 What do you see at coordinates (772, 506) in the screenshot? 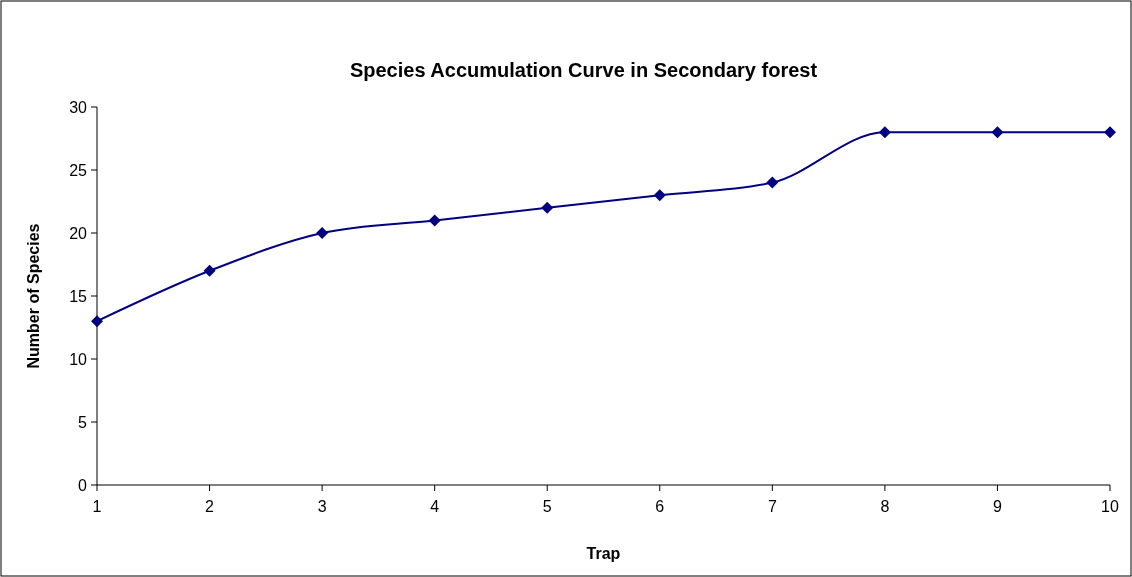
I see `x-tick-label: 7` at bounding box center [772, 506].